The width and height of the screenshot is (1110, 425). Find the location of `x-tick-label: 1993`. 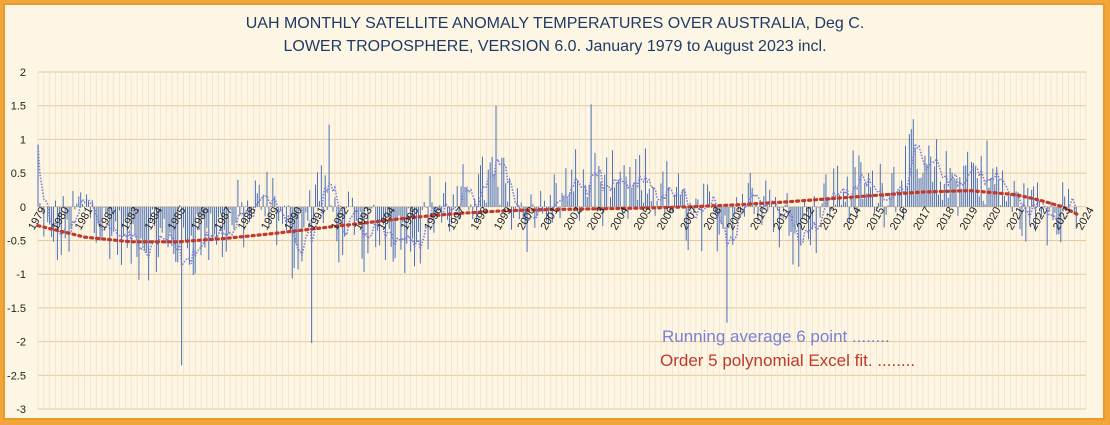

x-tick-label: 1993 is located at coordinates (363, 218).